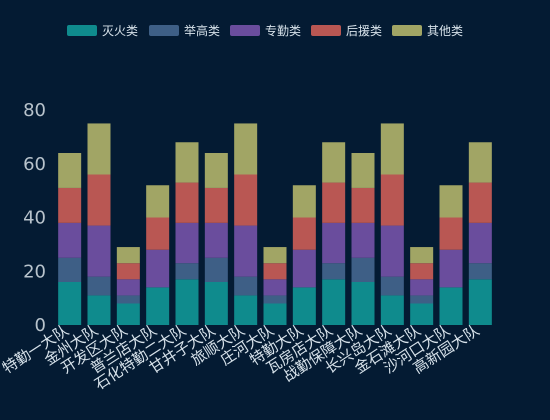 This screenshot has width=550, height=420. Describe the element at coordinates (304, 268) in the screenshot. I see `bar-9-专勤类` at that location.